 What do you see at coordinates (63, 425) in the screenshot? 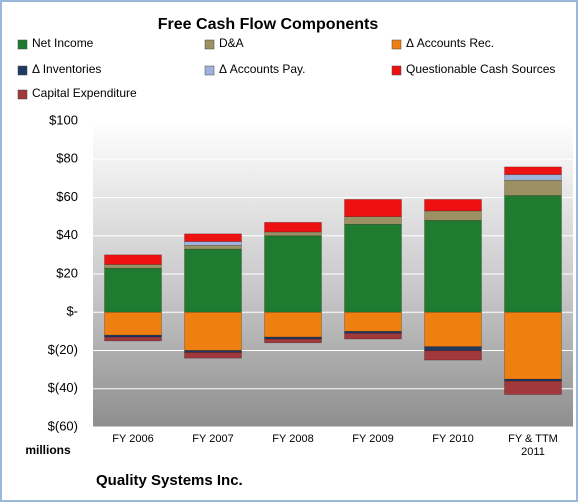
I see `y-tick-label: $(60)` at bounding box center [63, 425].